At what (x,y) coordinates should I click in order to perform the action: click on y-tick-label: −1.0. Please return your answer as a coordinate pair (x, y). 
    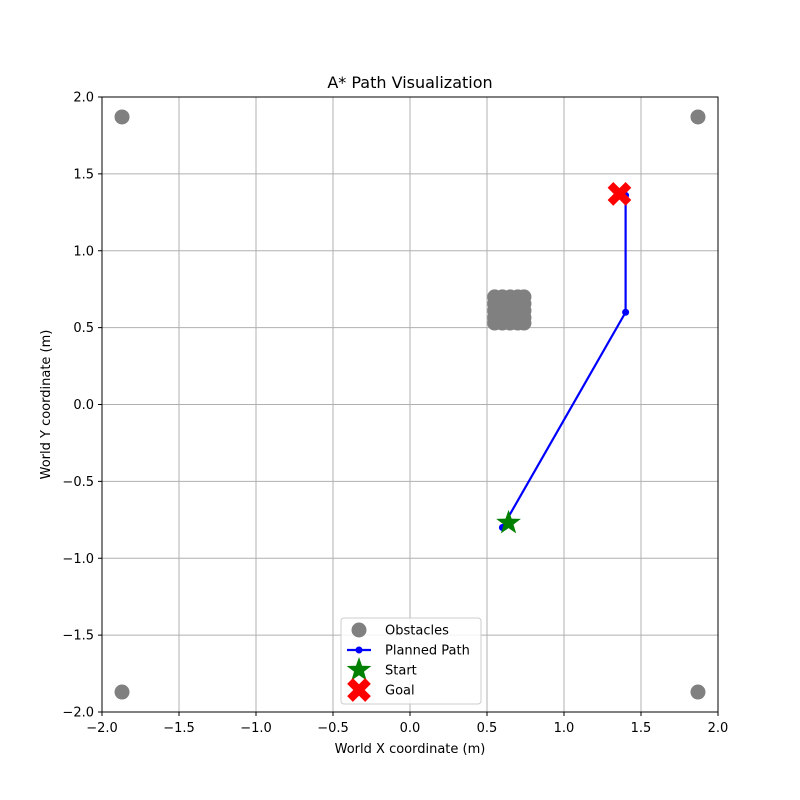
    Looking at the image, I should click on (78, 559).